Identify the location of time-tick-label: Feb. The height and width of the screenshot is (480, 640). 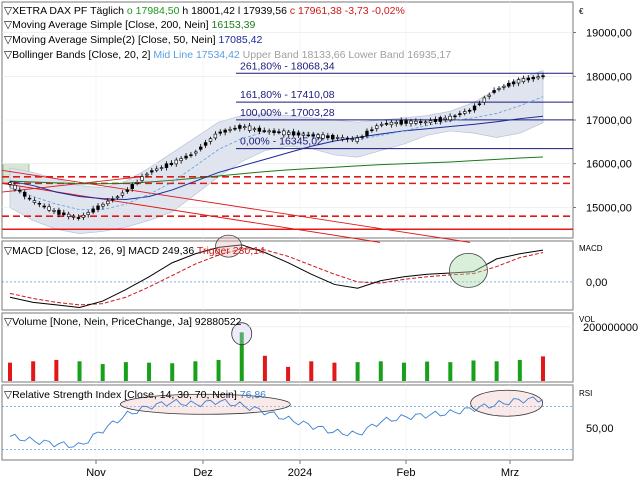
(406, 473).